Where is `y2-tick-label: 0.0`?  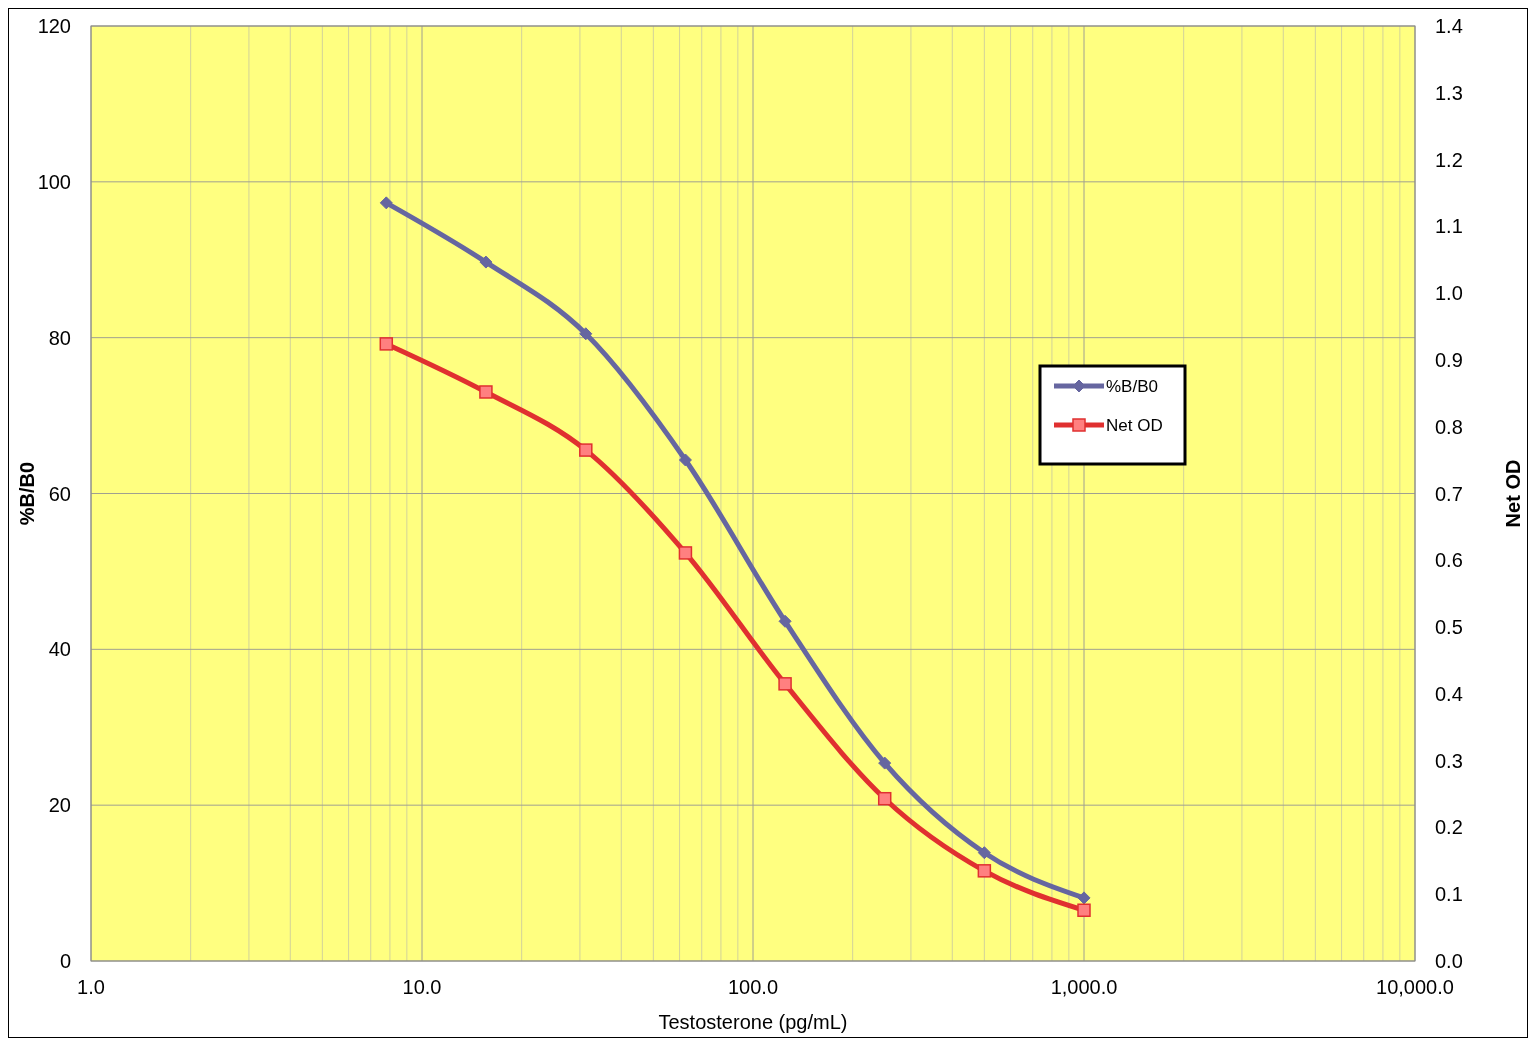
y2-tick-label: 0.0 is located at coordinates (1449, 961).